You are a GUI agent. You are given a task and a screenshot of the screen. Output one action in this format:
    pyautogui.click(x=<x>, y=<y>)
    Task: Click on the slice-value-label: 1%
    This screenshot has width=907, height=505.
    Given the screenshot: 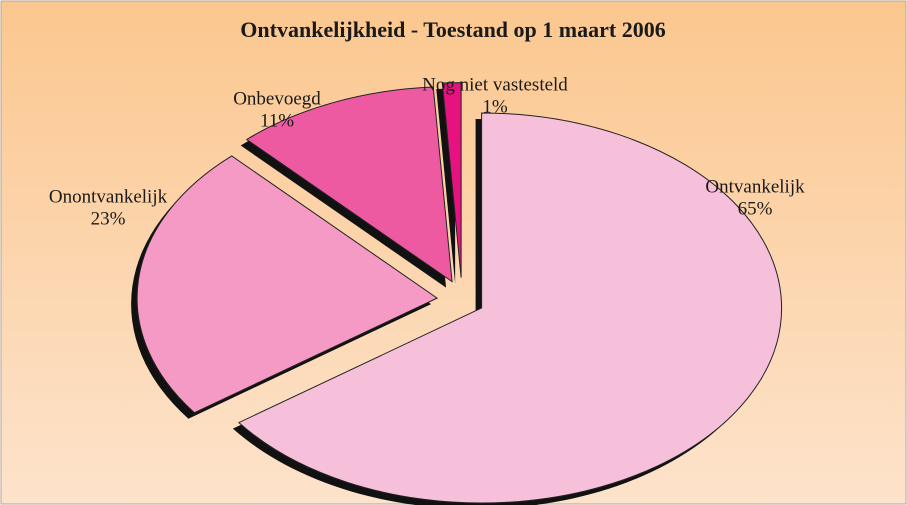 What is the action you would take?
    pyautogui.click(x=495, y=106)
    